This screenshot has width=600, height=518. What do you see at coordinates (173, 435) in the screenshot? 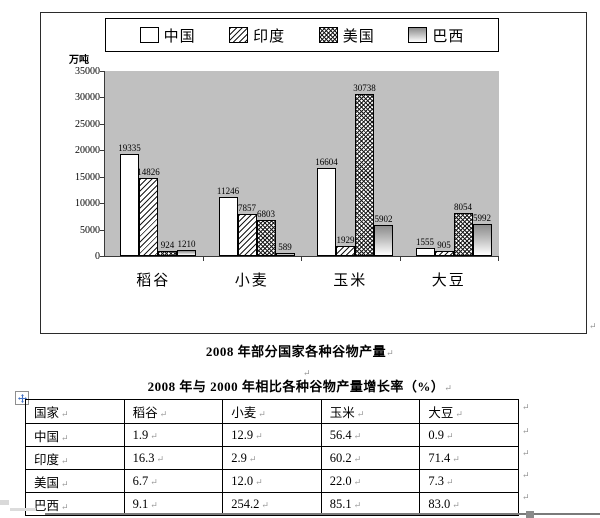
I see `cell-r1c1: 1.9 ↵` at bounding box center [173, 435].